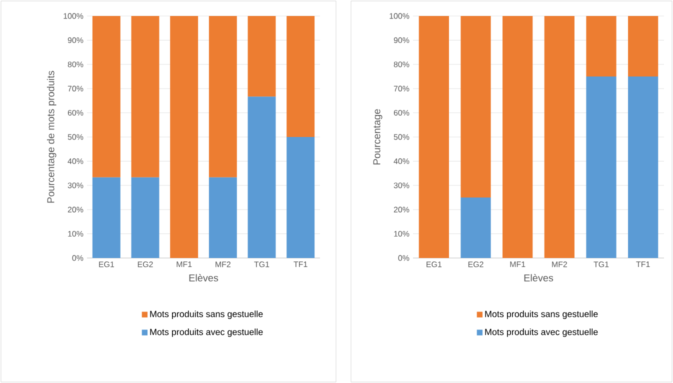 The height and width of the screenshot is (383, 673). Describe the element at coordinates (377, 136) in the screenshot. I see `y-axis-title: Pourcentage` at that location.